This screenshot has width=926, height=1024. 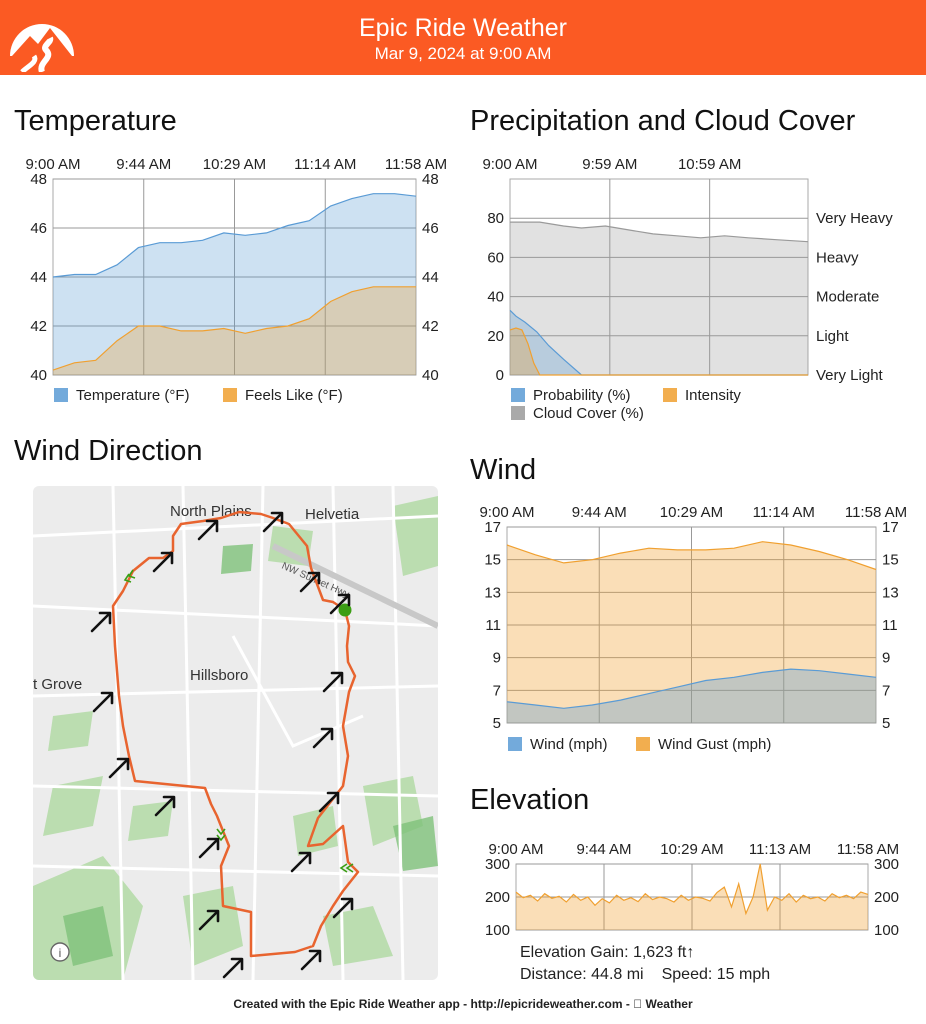 I want to click on legend-label: Cloud Cover (%), so click(x=588, y=413).